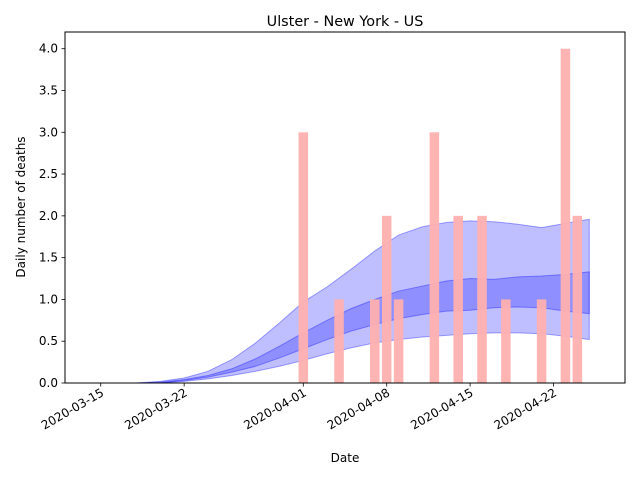  What do you see at coordinates (48, 132) in the screenshot?
I see `y-tick-label: 3.0` at bounding box center [48, 132].